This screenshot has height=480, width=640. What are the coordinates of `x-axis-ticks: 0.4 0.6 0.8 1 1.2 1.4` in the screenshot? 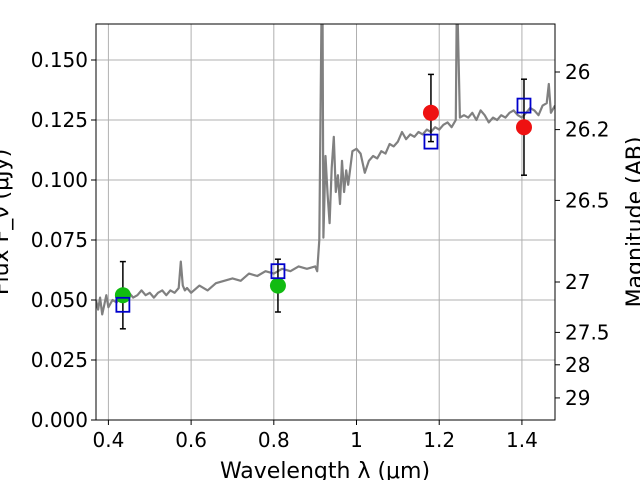 It's located at (315, 436).